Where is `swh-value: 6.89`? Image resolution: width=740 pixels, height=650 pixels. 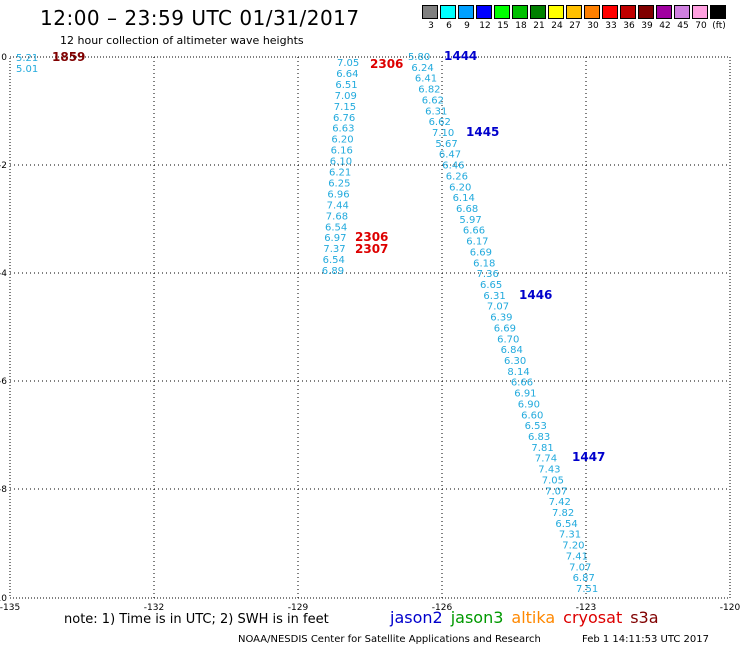
swh-value: 6.89 is located at coordinates (333, 271).